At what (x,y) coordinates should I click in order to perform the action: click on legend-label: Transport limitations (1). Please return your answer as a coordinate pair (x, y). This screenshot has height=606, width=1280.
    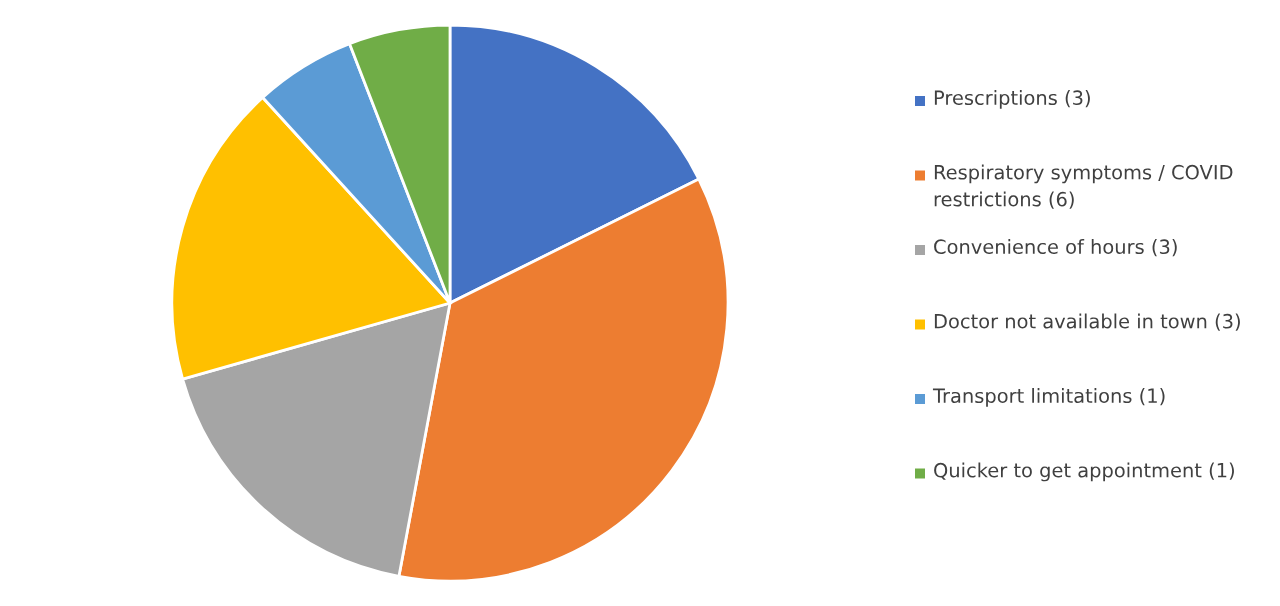
    Looking at the image, I should click on (1048, 397).